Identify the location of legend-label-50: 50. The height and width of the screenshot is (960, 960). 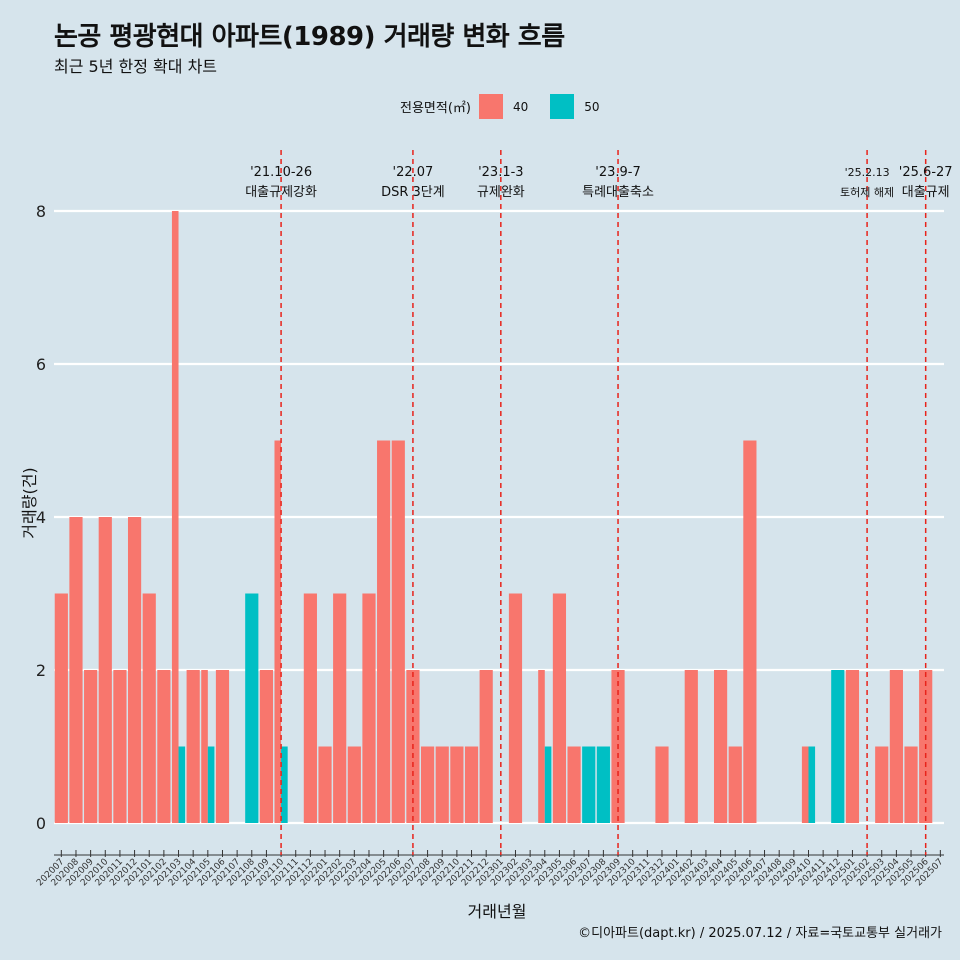
(592, 106).